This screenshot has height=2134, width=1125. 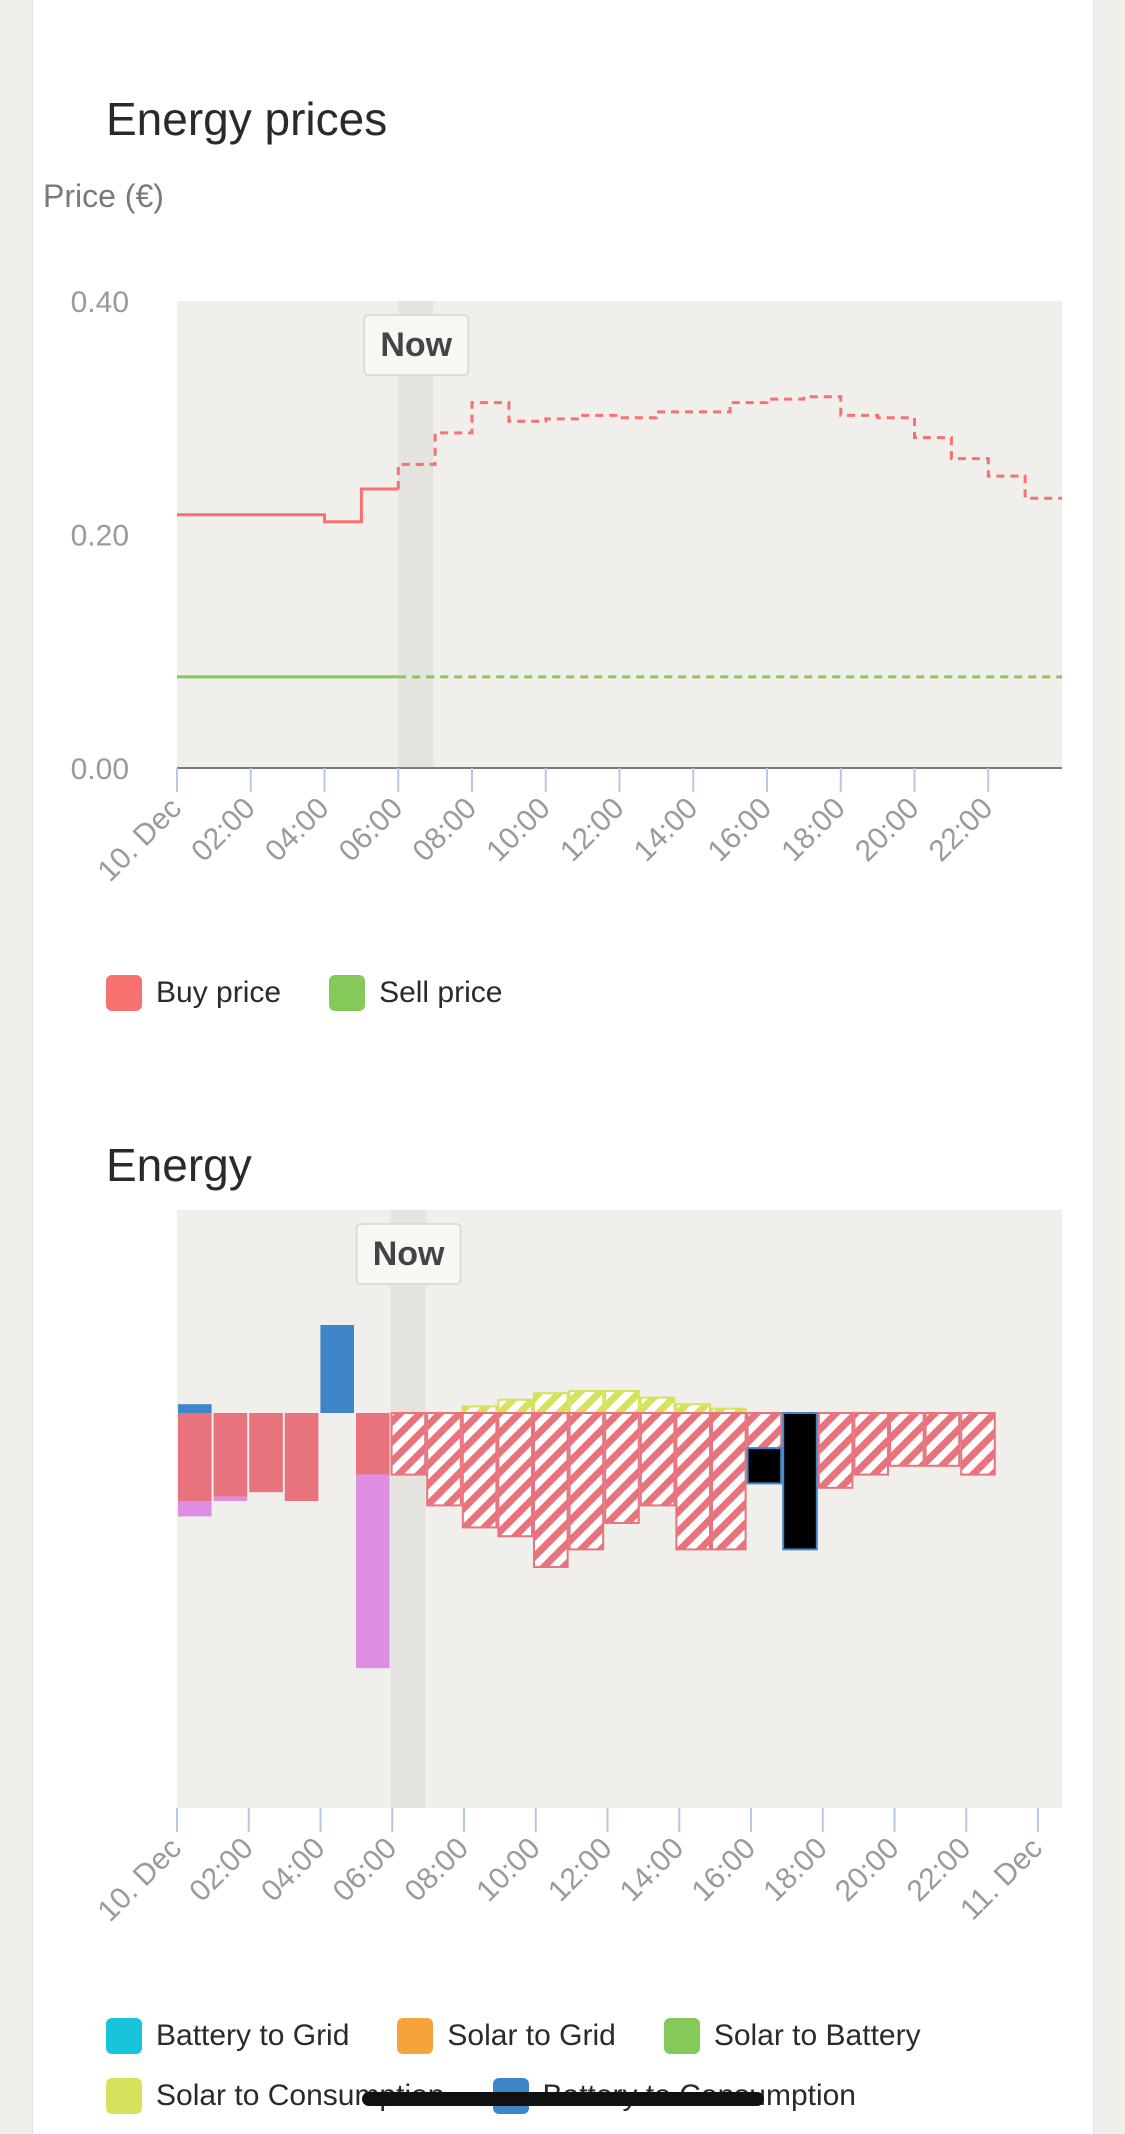 I want to click on legend-label: Solar to Grid, so click(x=531, y=2035).